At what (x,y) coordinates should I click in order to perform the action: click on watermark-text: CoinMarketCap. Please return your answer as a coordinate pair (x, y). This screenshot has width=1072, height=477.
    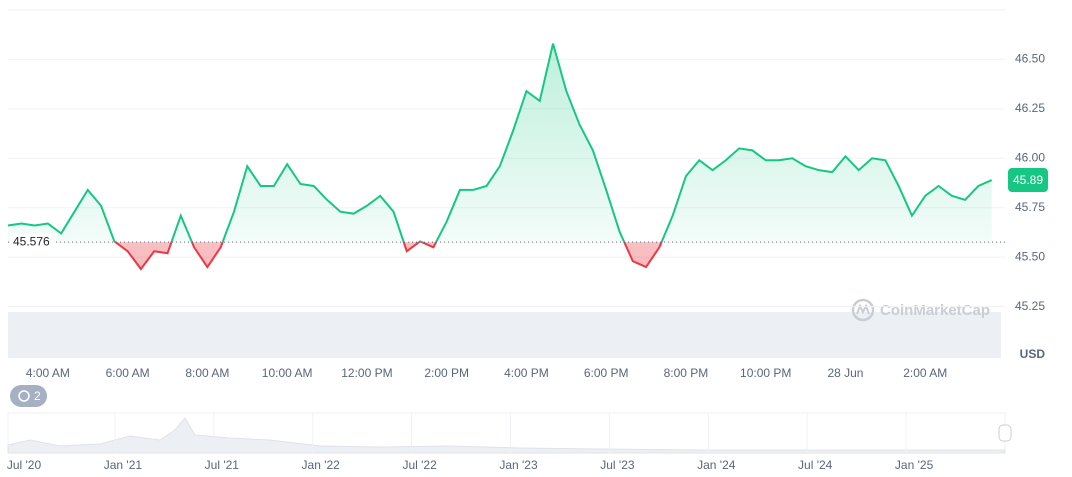
    Looking at the image, I should click on (935, 310).